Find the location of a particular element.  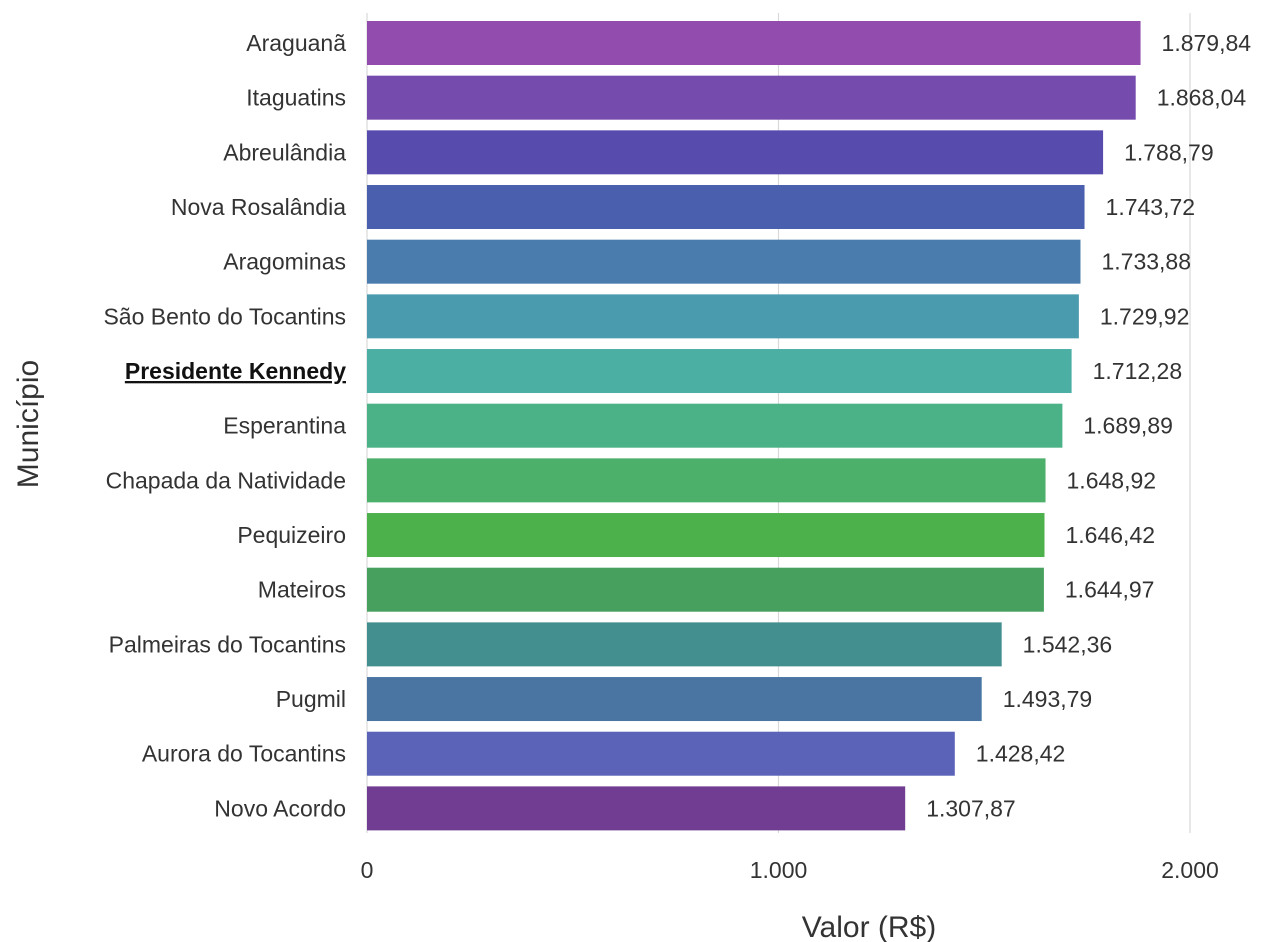

bar-sao-bento-do-tocantins is located at coordinates (723, 316).